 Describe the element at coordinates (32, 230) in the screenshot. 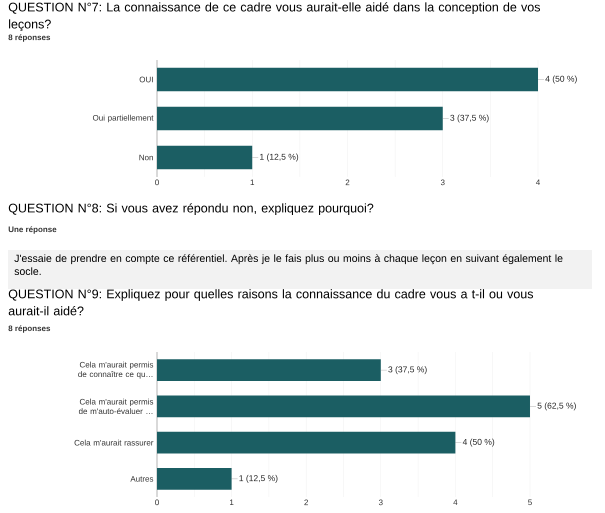

I see `text: Une réponse` at that location.